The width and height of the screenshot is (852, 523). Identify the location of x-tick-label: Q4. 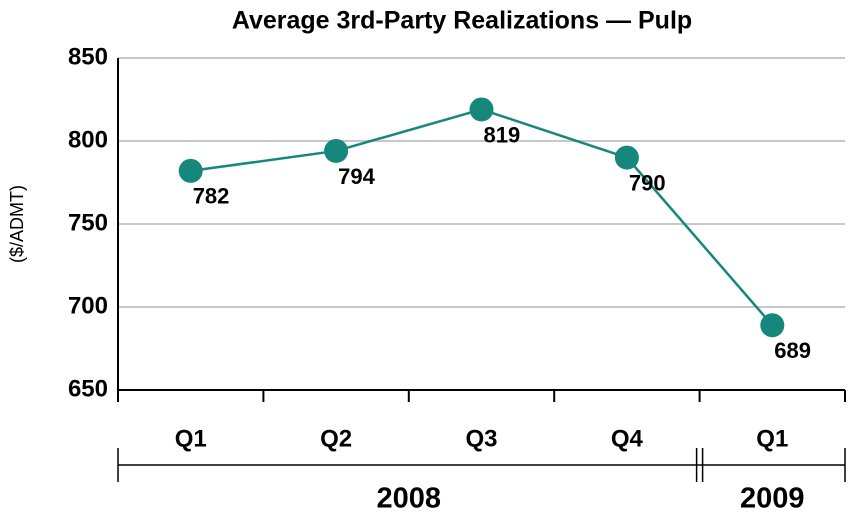
(627, 438).